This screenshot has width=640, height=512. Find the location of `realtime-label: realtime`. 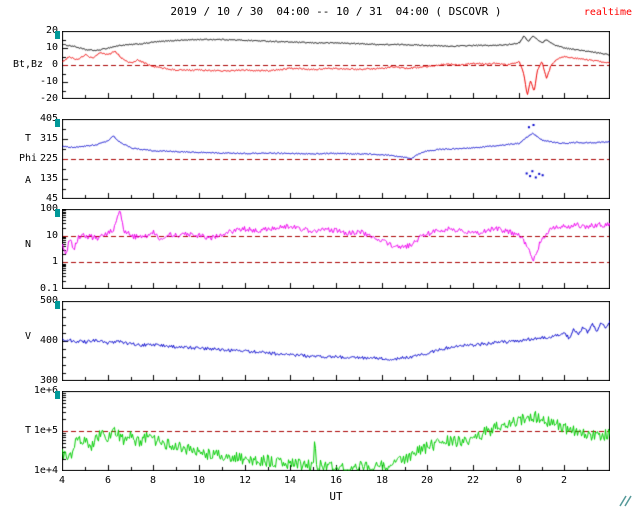

realtime-label: realtime is located at coordinates (607, 12).